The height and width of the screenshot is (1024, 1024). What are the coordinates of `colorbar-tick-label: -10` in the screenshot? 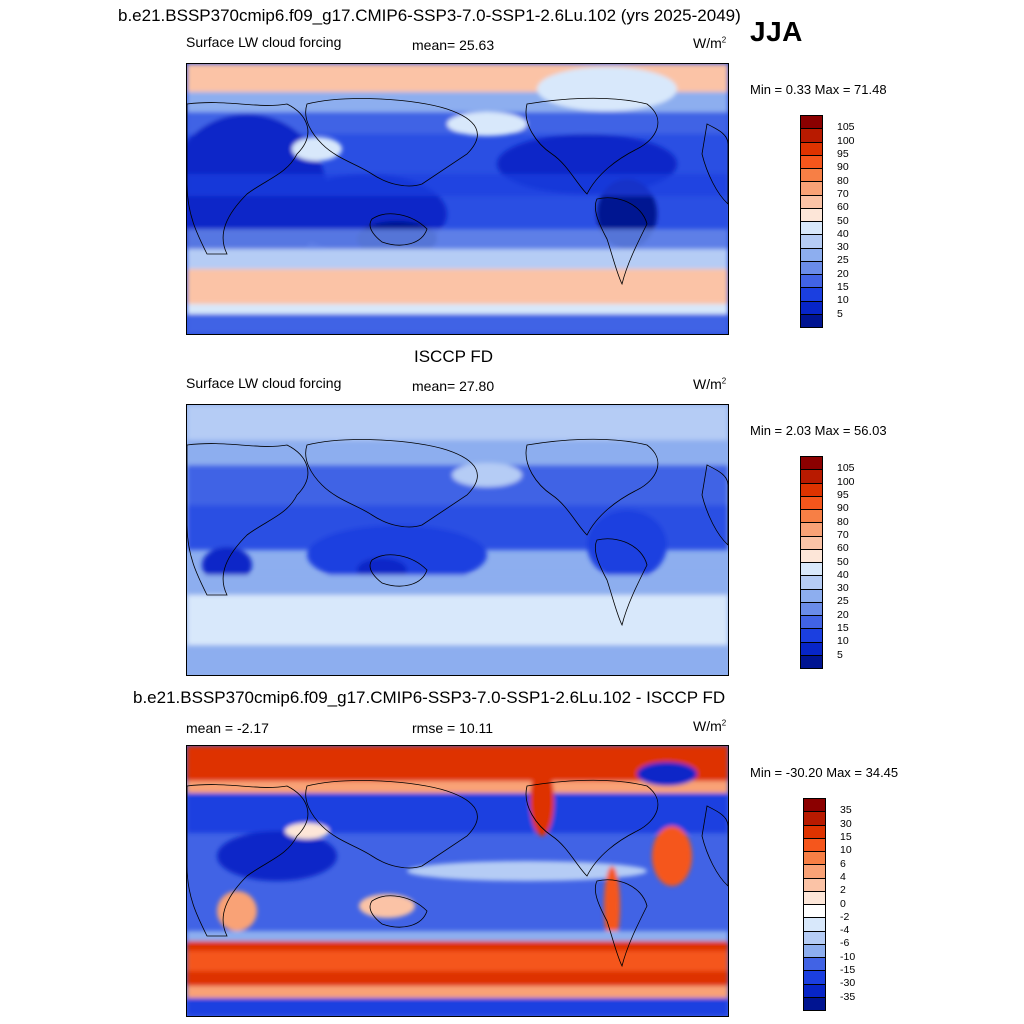 It's located at (848, 956).